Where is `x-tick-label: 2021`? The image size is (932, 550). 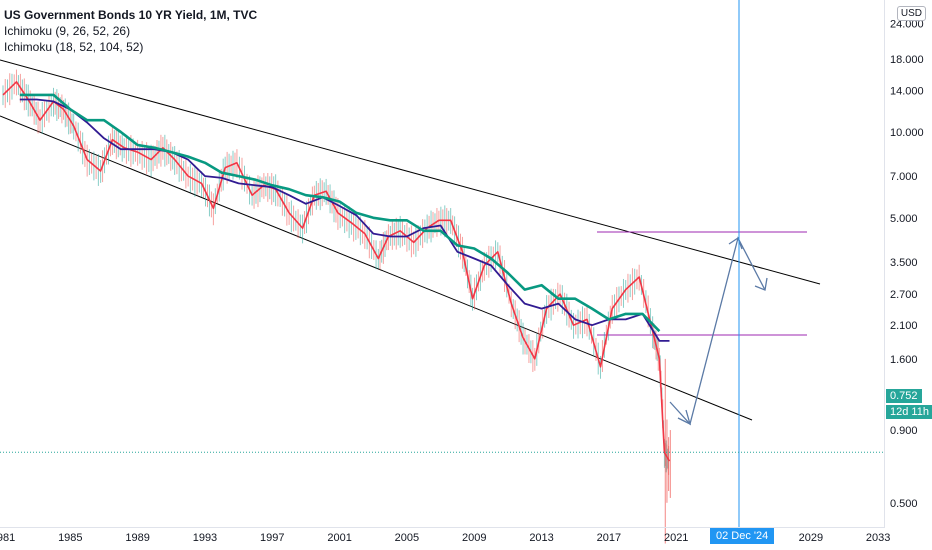 x-tick-label: 2021 is located at coordinates (676, 538).